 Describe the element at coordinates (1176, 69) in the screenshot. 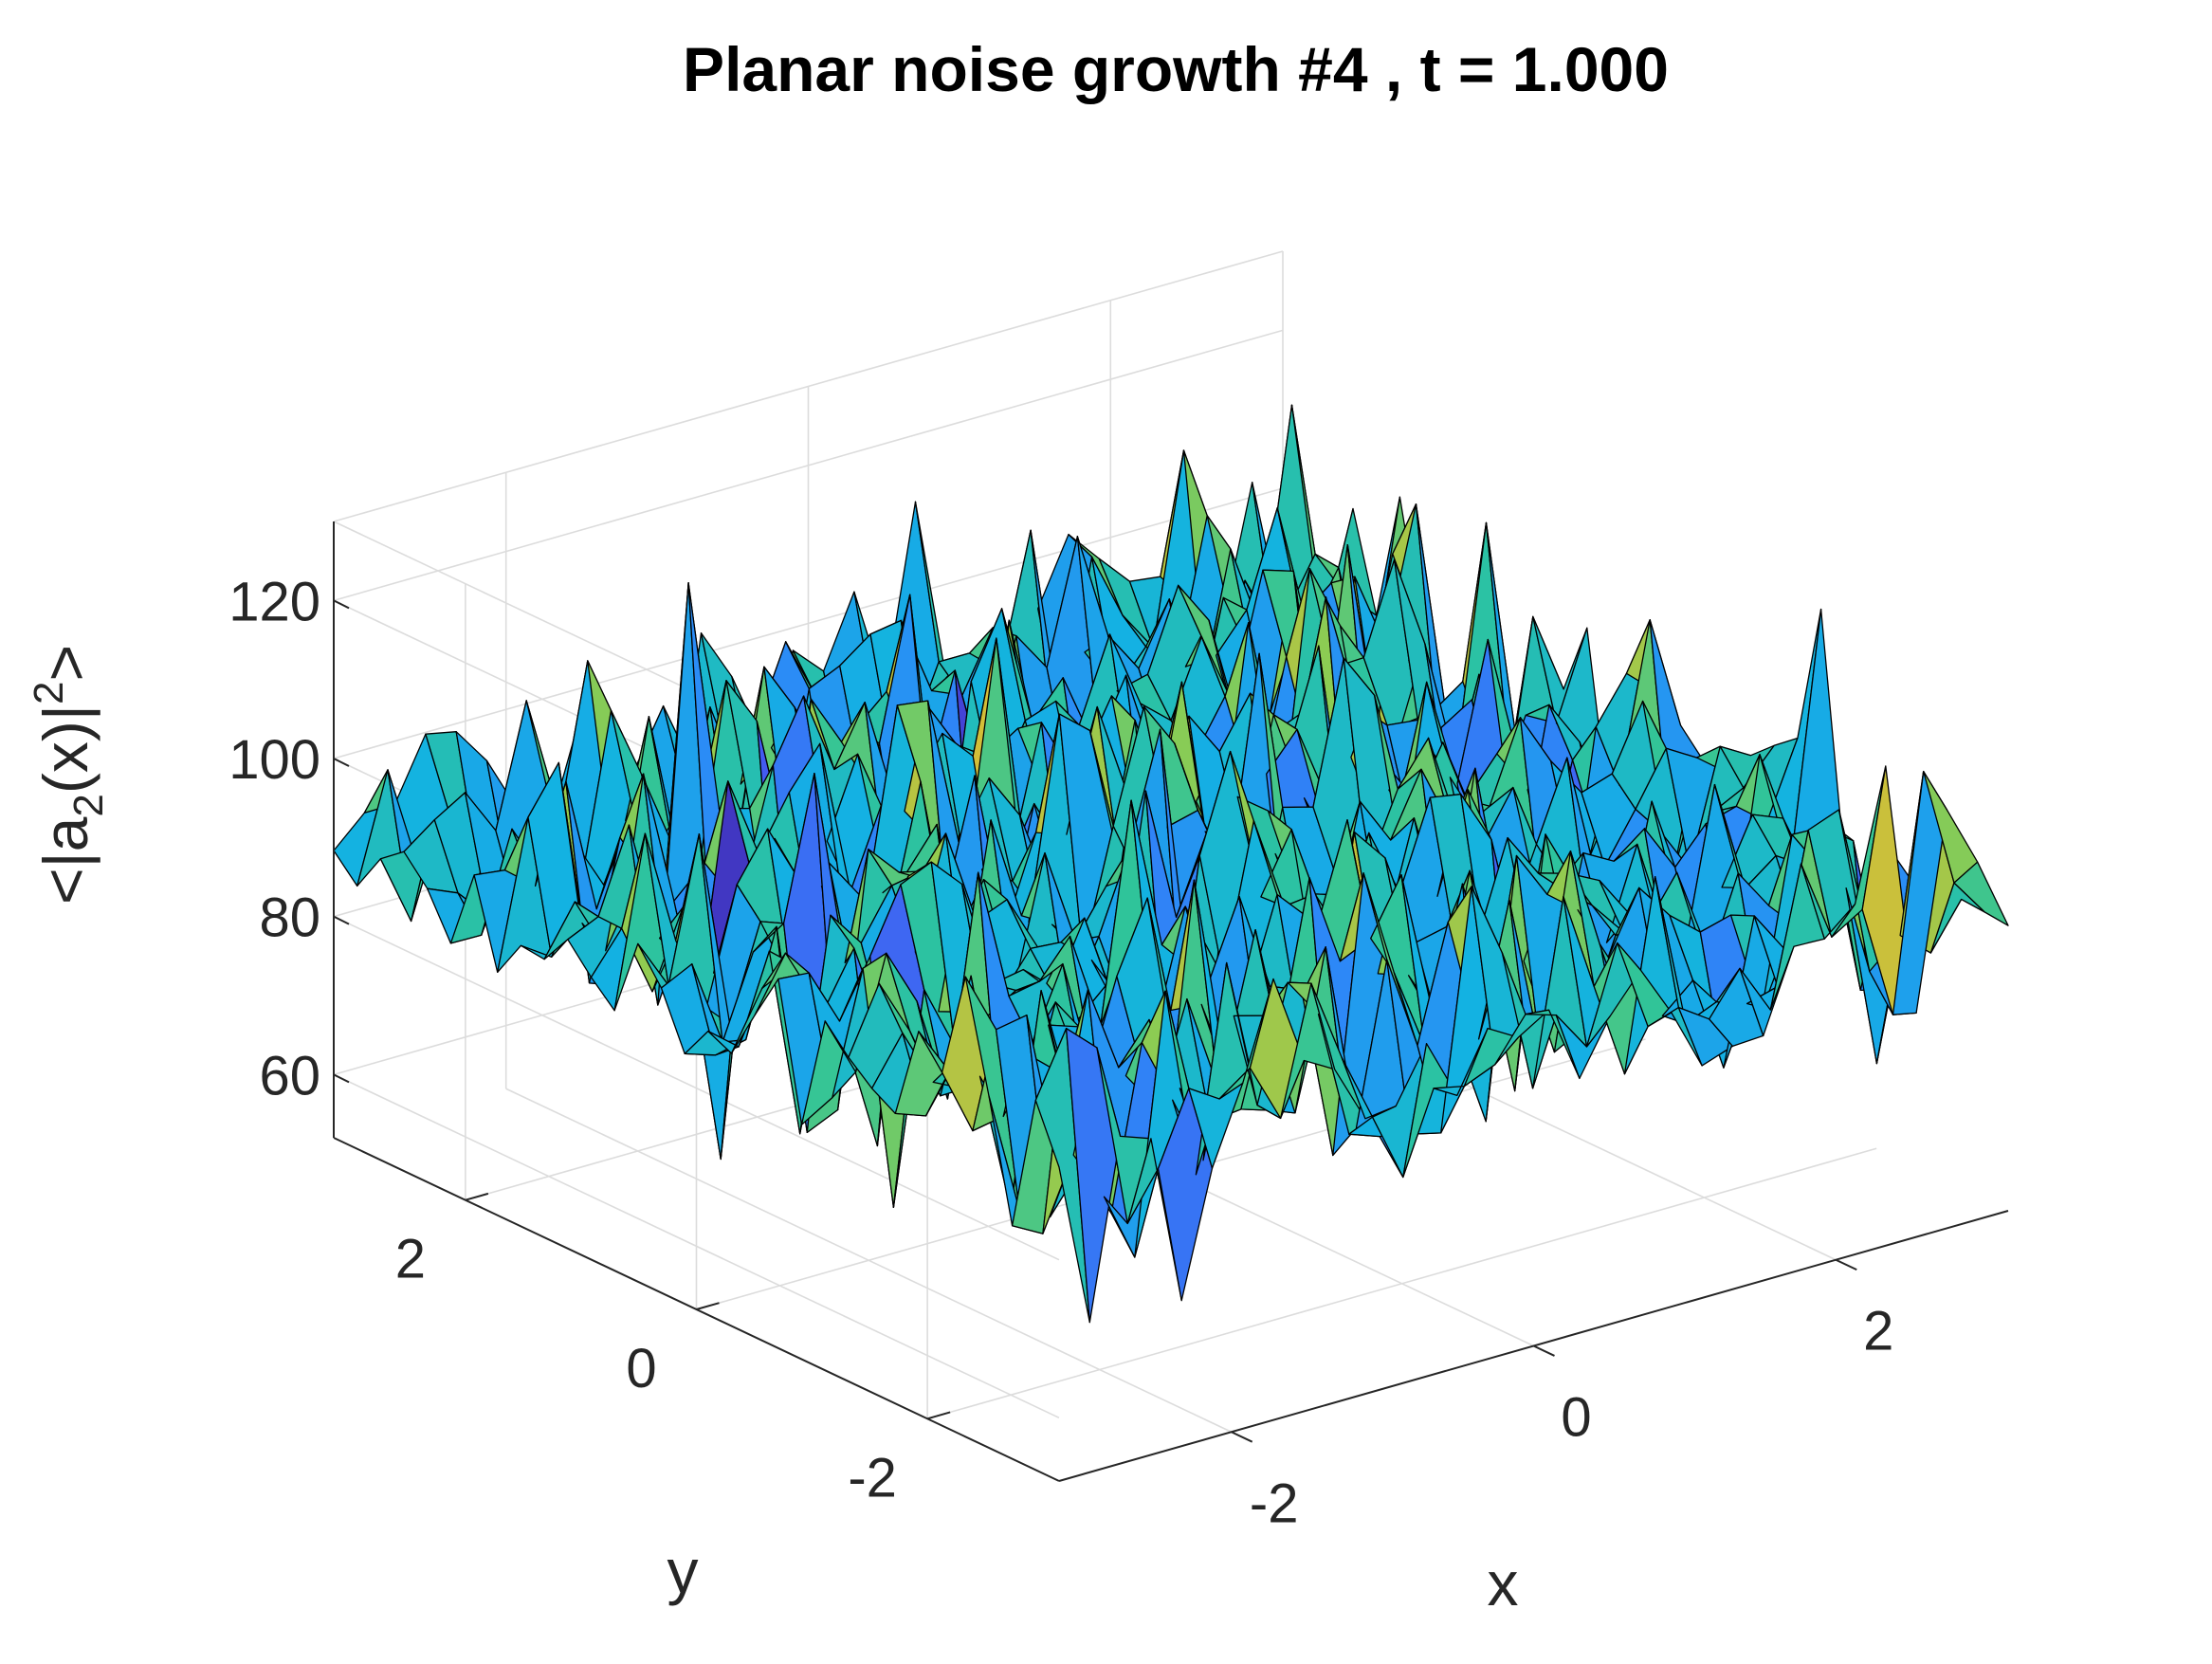

I see `chart-title: Planar noise growth #4 , t = 1.000` at that location.